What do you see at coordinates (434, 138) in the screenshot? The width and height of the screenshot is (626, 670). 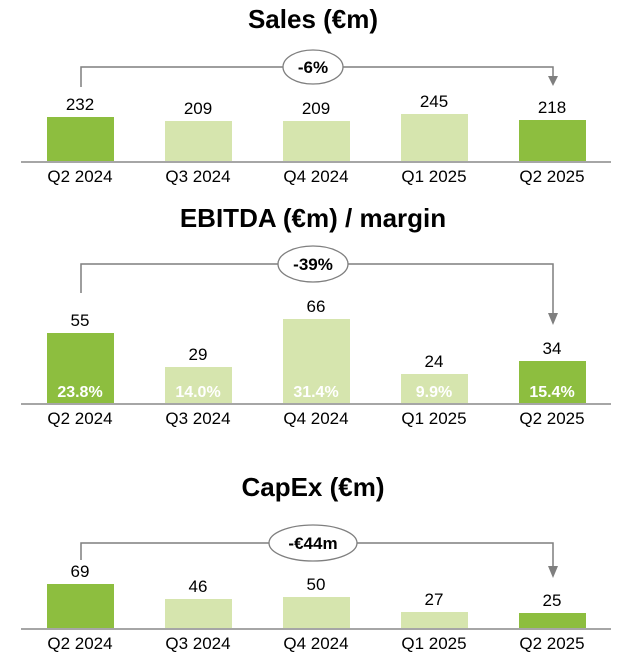 I see `sales-bar-q1-2025` at bounding box center [434, 138].